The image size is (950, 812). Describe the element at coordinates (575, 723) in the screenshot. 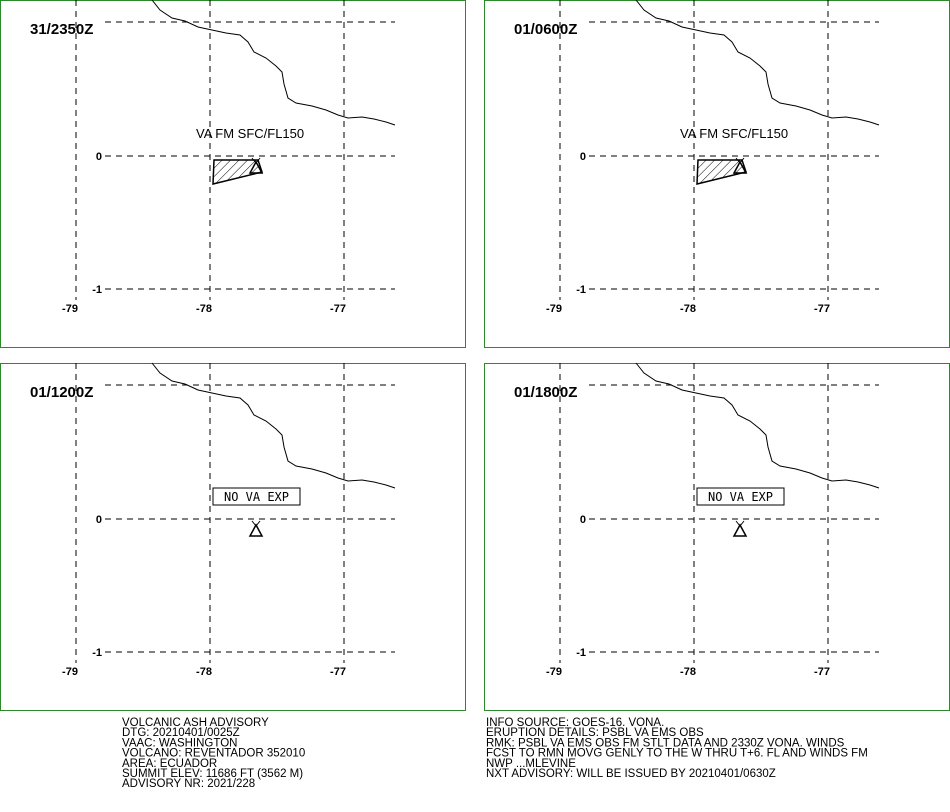

I see `advisory-line: INFO SOURCE: GOES-16. VONA.` at that location.